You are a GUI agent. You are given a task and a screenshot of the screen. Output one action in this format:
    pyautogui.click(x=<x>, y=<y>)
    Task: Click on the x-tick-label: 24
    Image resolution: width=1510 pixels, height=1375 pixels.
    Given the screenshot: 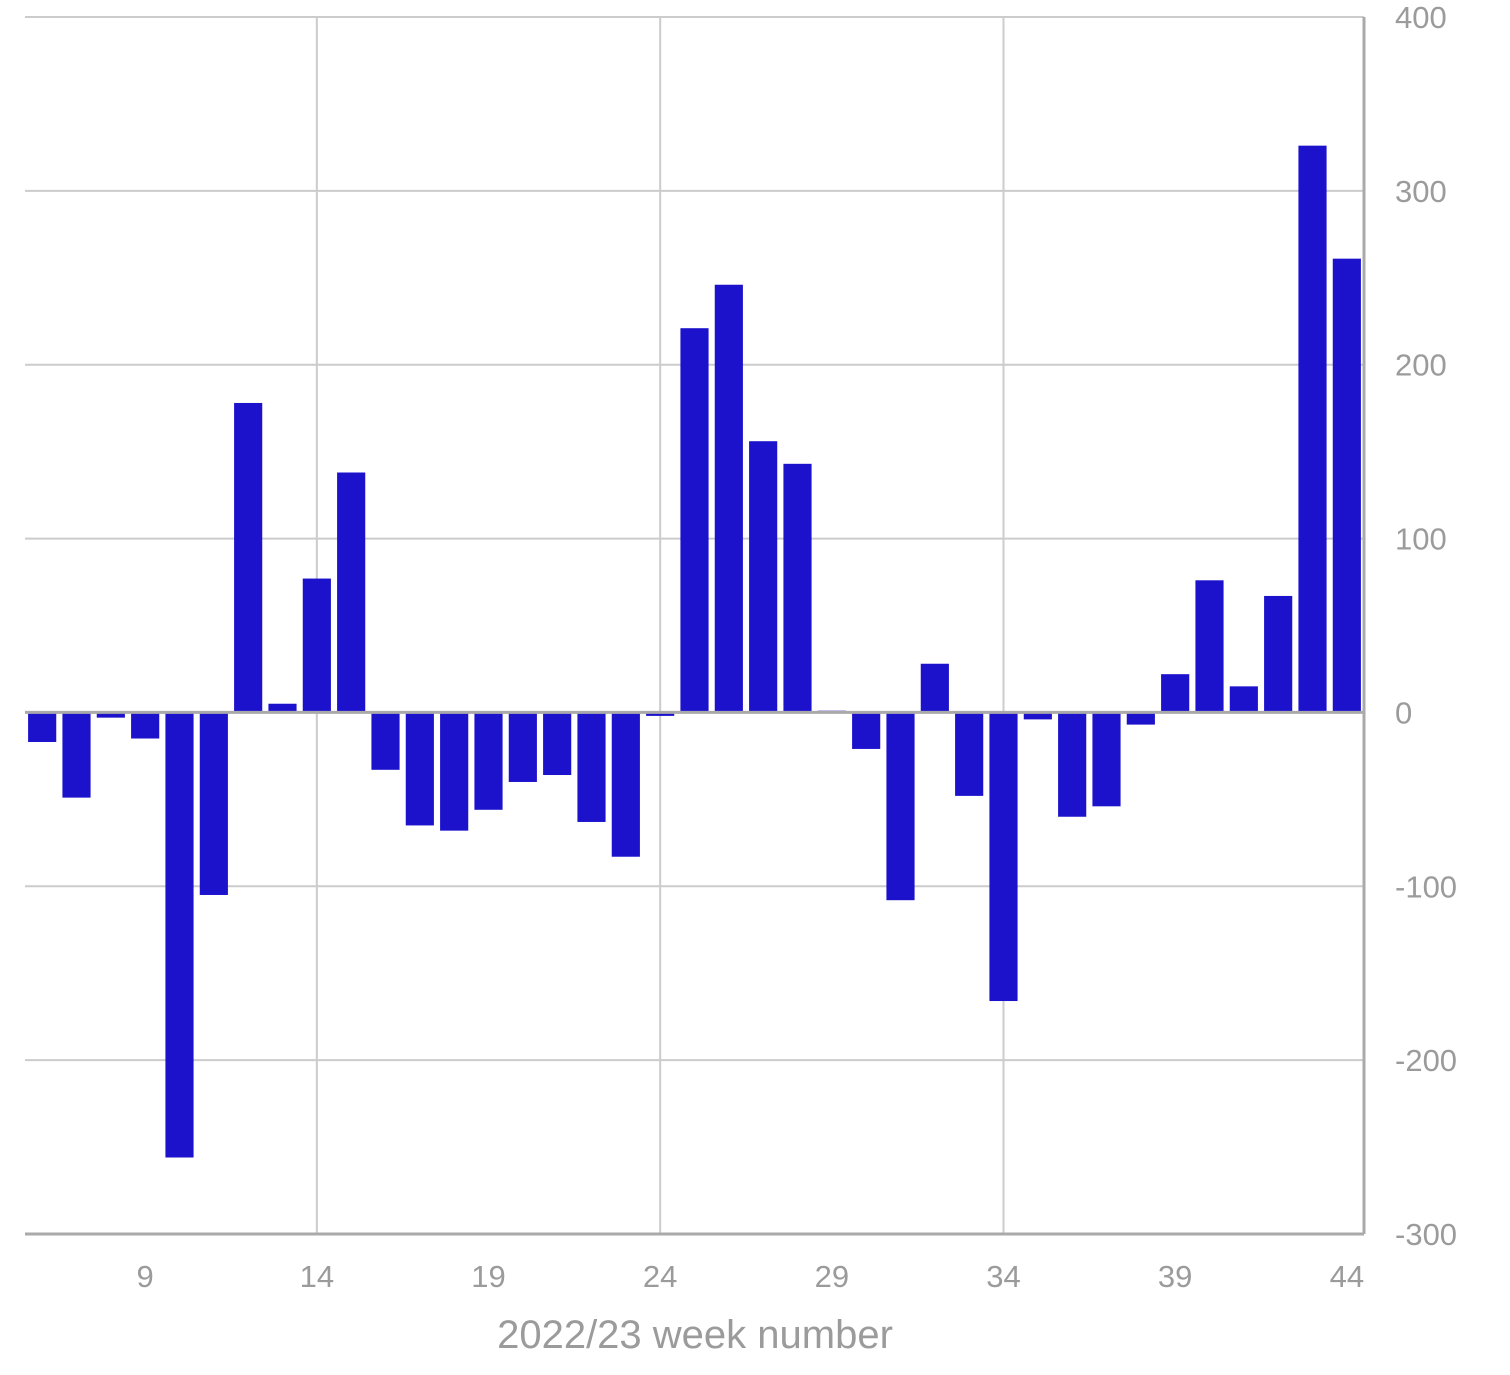 What is the action you would take?
    pyautogui.click(x=660, y=1276)
    